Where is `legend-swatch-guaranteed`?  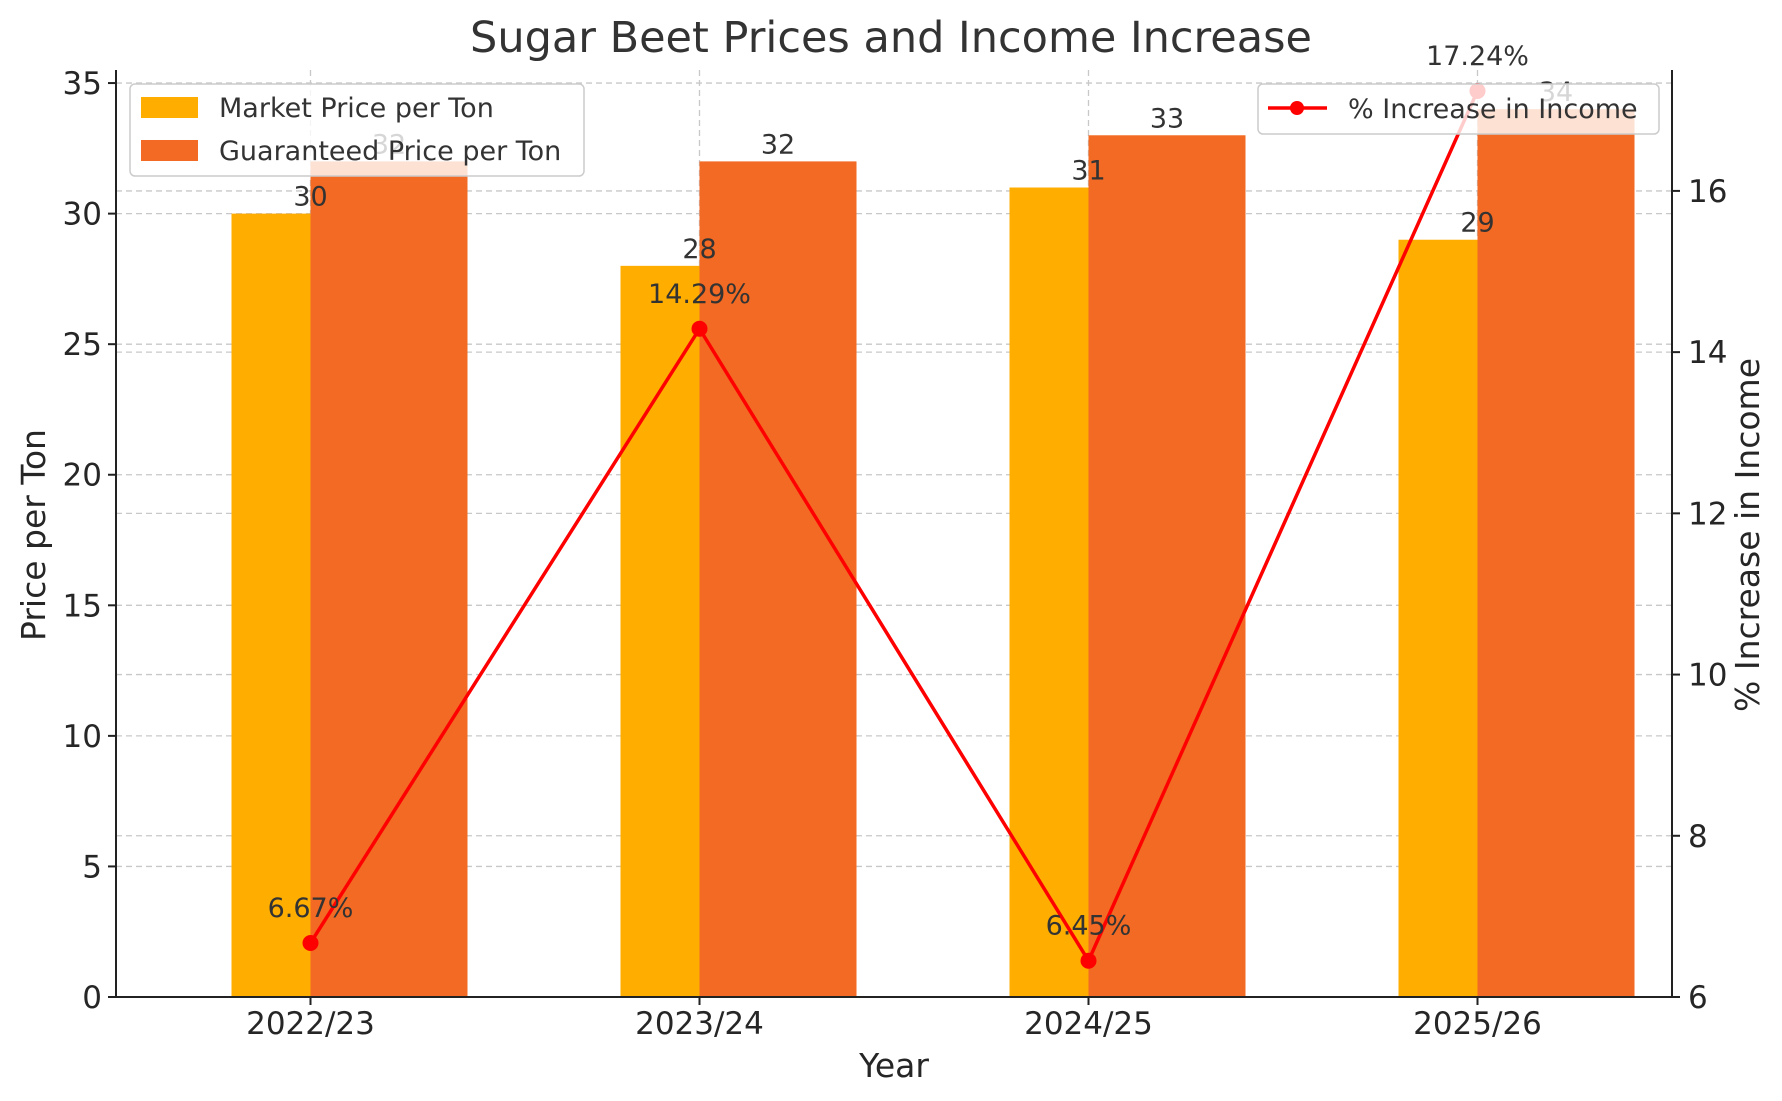 legend-swatch-guaranteed is located at coordinates (169, 150).